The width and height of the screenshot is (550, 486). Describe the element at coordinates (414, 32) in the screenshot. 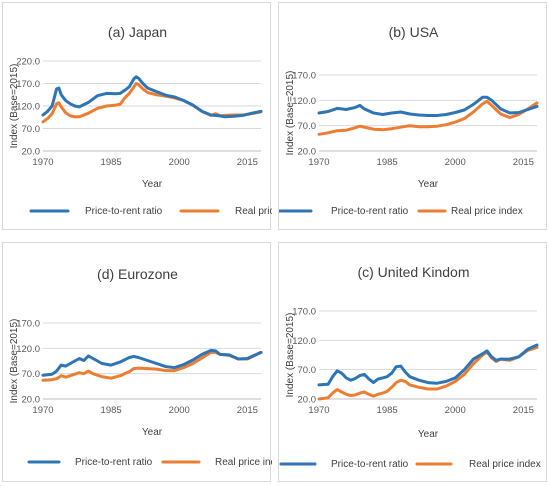

I see `chart-title: (b) USA` at that location.